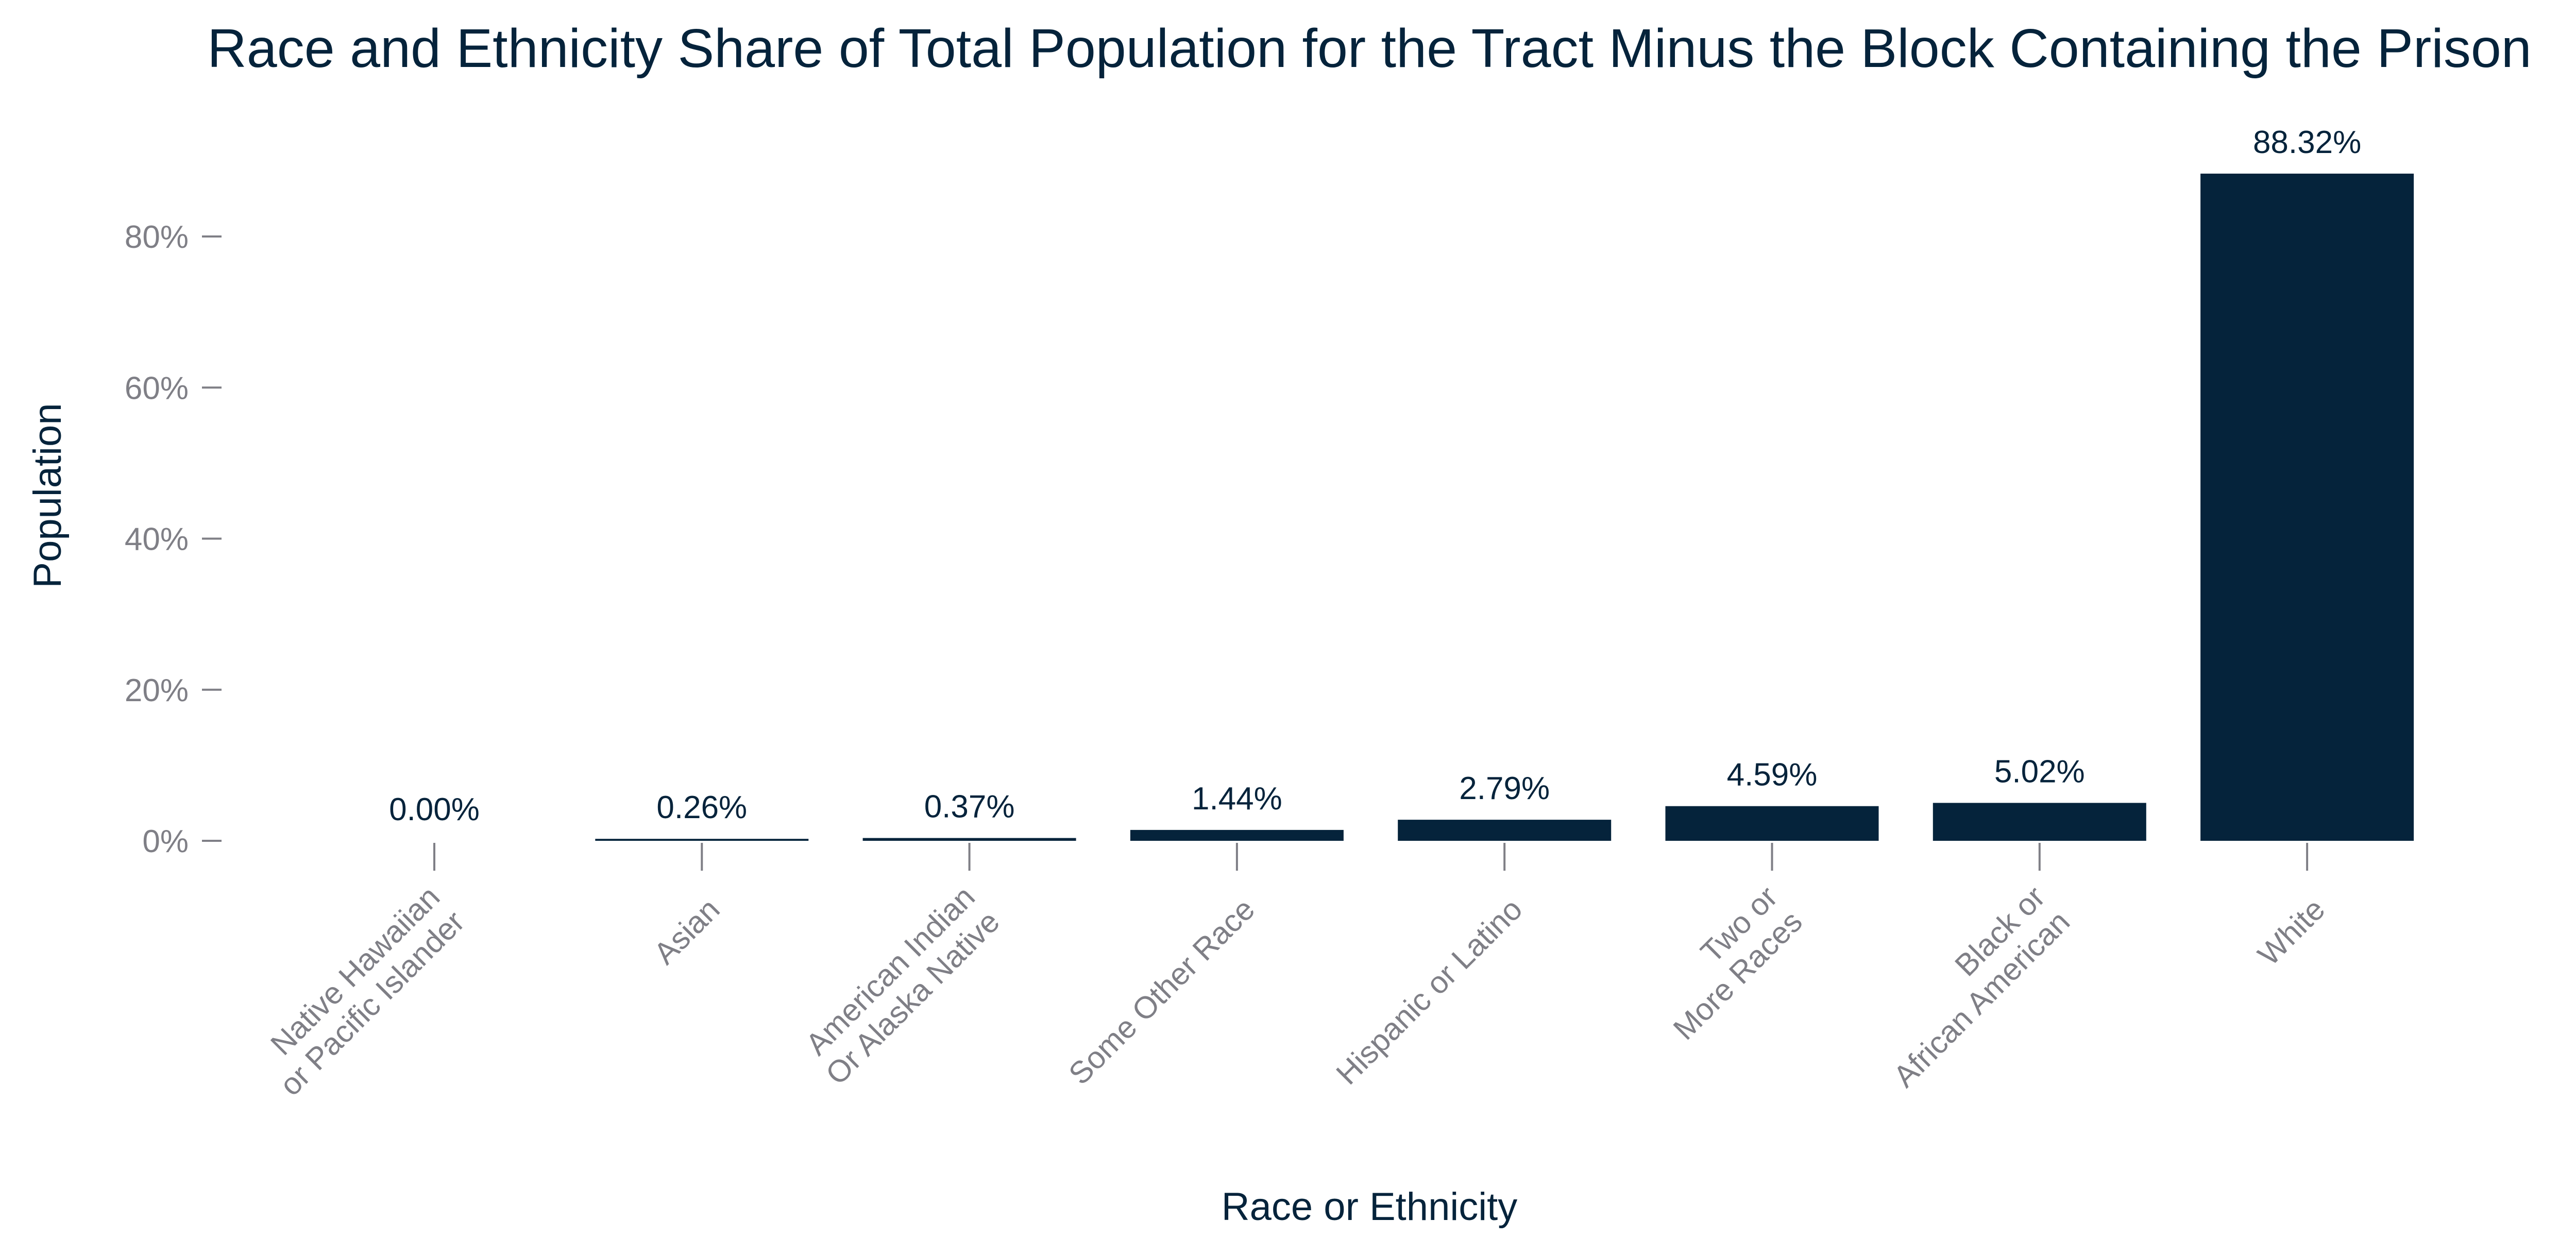 Image resolution: width=2576 pixels, height=1254 pixels. Describe the element at coordinates (1369, 1207) in the screenshot. I see `x-axis-title: Race or Ethnicity` at that location.